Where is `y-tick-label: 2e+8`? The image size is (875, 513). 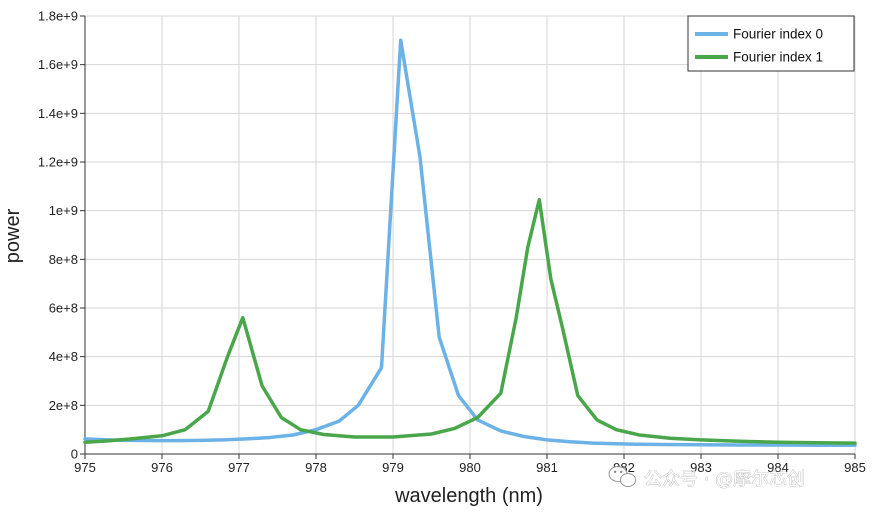 y-tick-label: 2e+8 is located at coordinates (63, 405).